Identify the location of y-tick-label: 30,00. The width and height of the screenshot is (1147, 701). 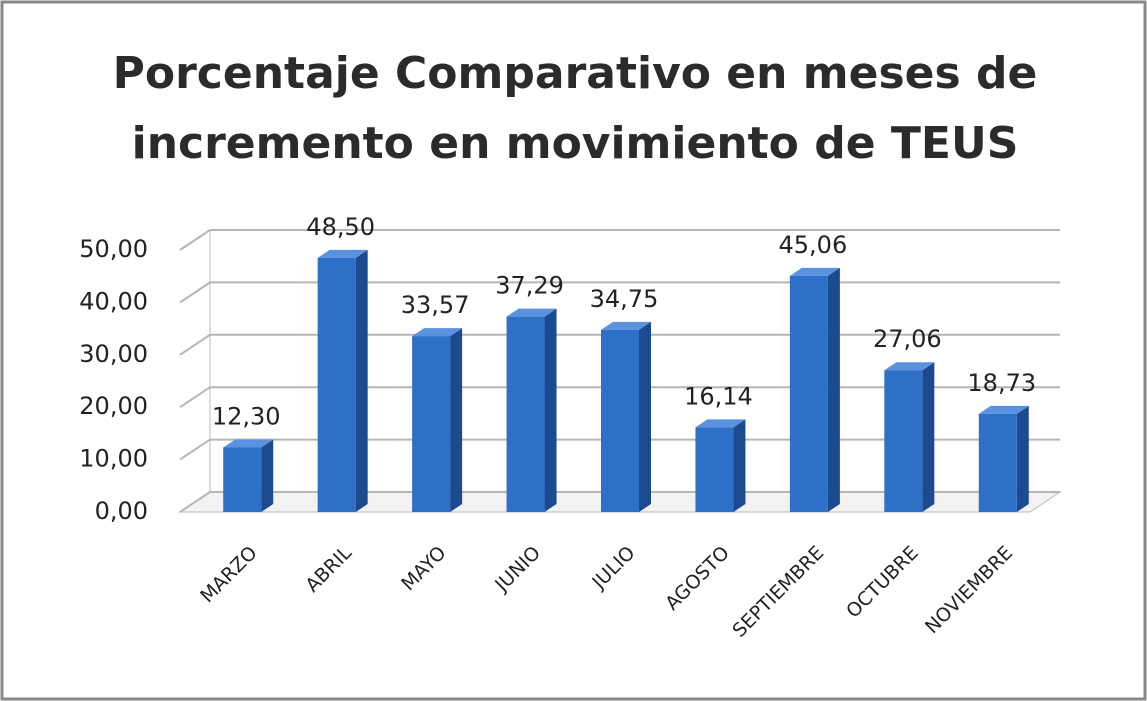
(113, 354).